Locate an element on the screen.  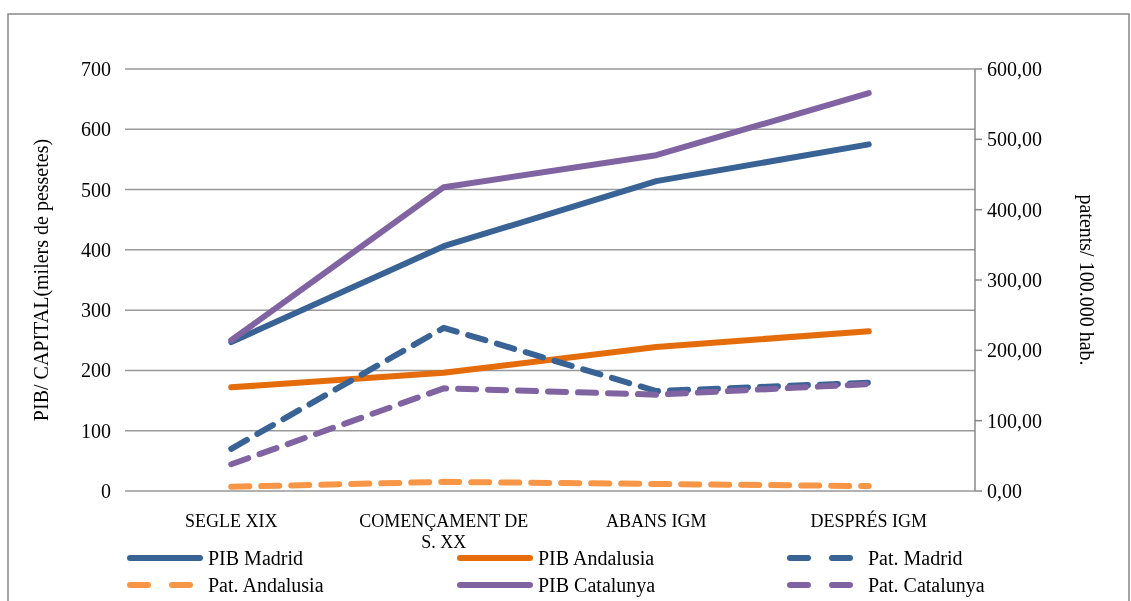
legend-label: Pat. Madrid is located at coordinates (915, 558).